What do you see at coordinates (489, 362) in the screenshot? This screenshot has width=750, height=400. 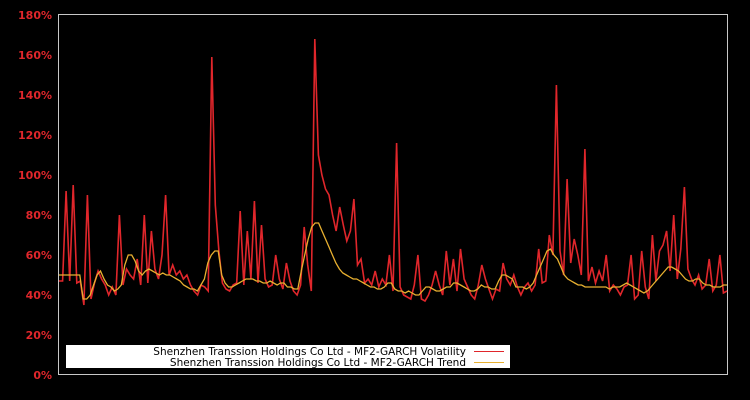 I see `legend-swatch-trend` at bounding box center [489, 362].